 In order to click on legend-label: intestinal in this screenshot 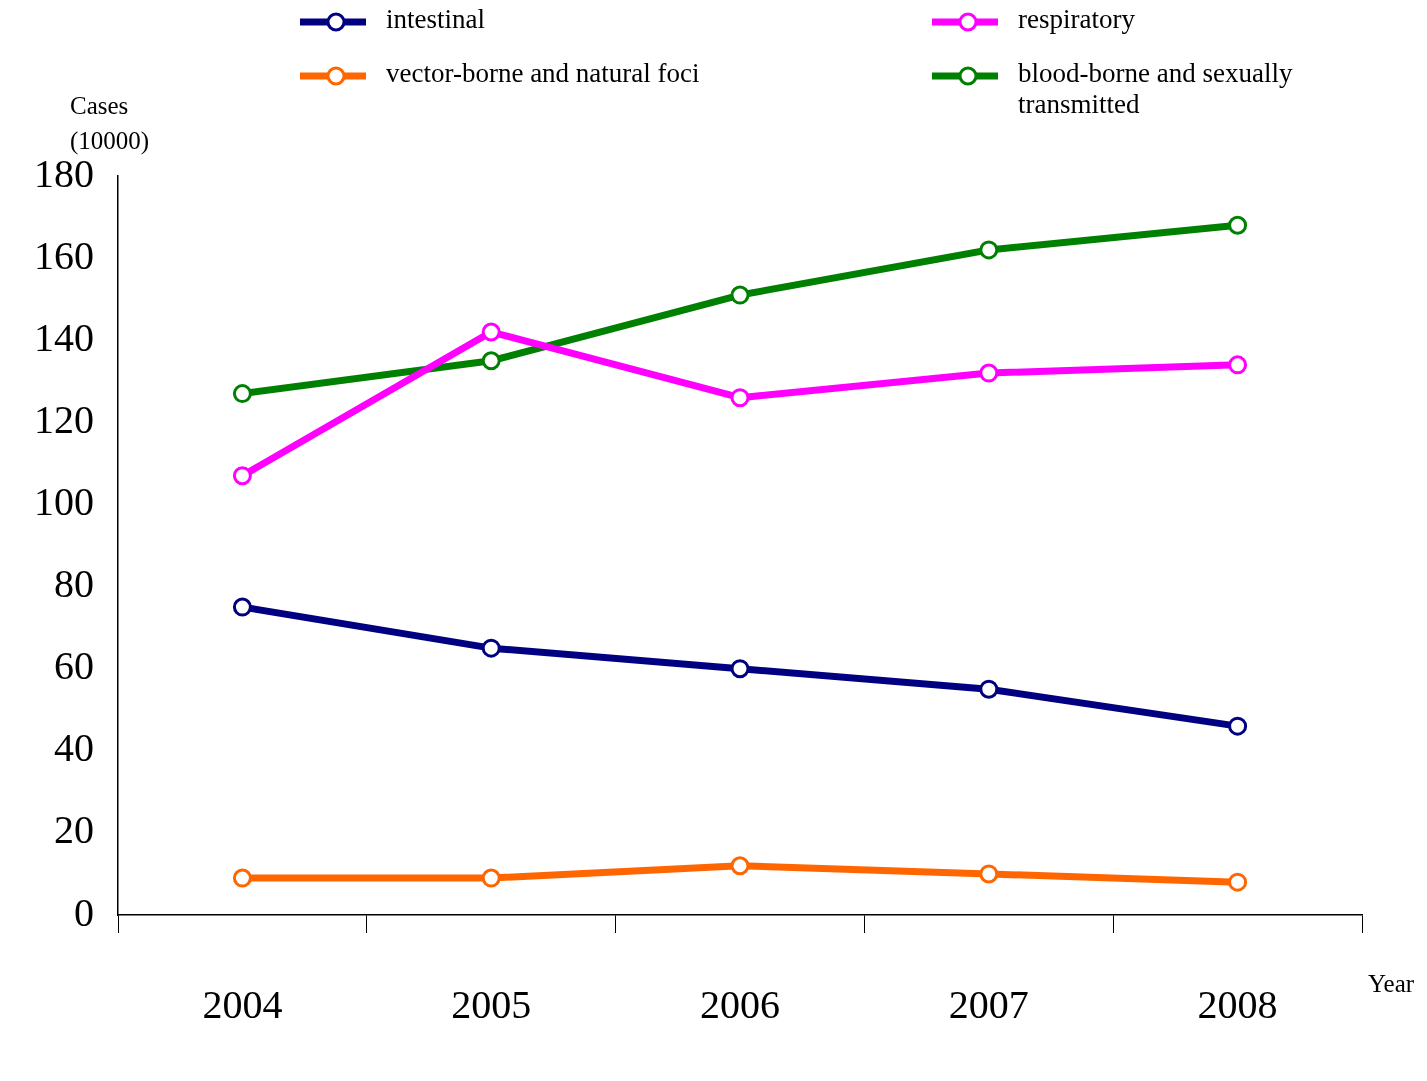, I will do `click(435, 19)`.